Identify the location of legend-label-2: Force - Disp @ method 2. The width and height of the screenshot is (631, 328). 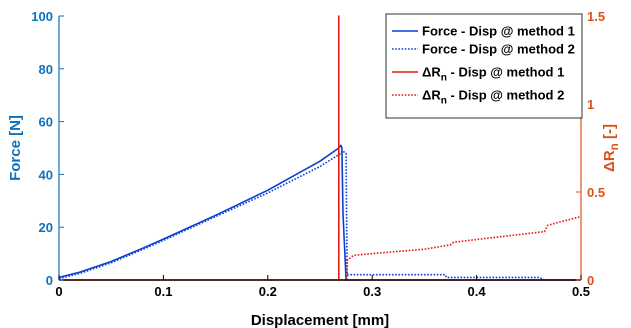
(498, 49).